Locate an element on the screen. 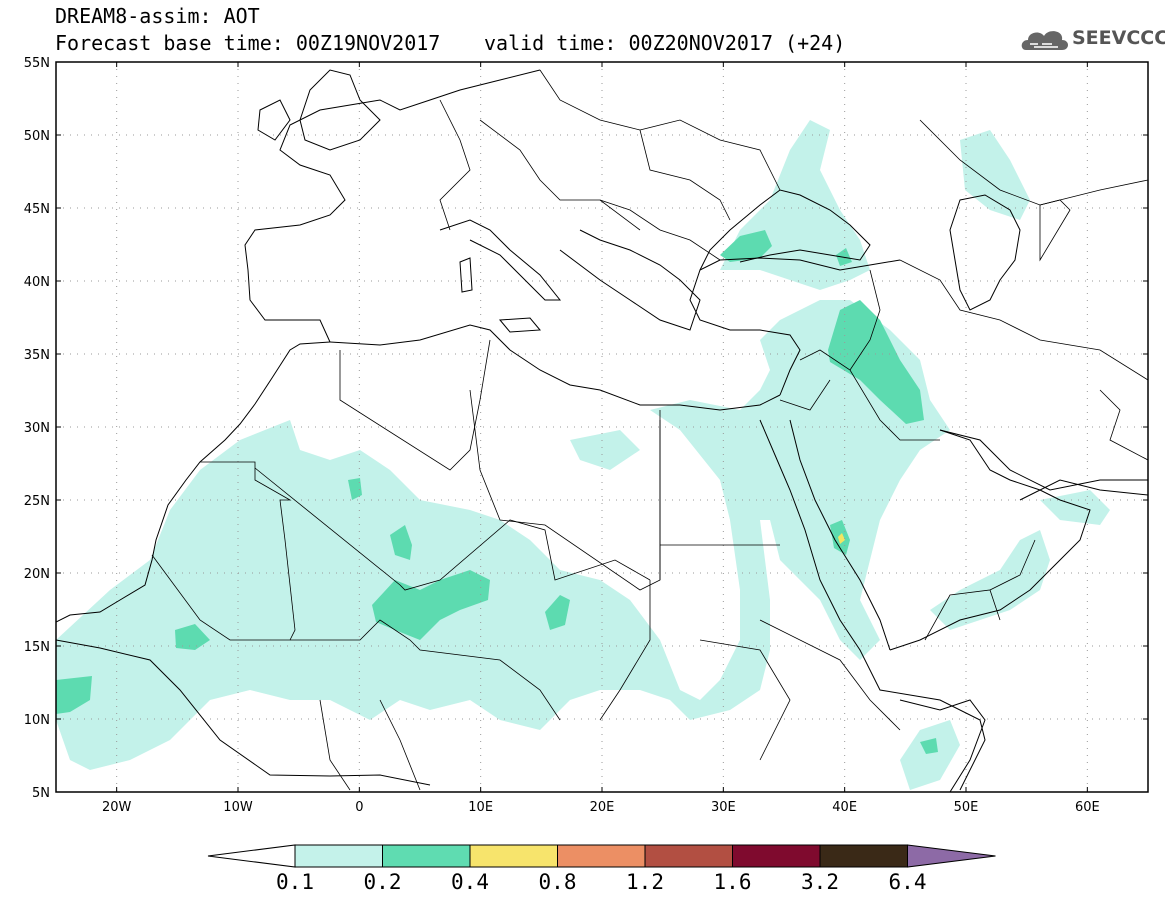  colorbar-label: 3.2 is located at coordinates (820, 882).